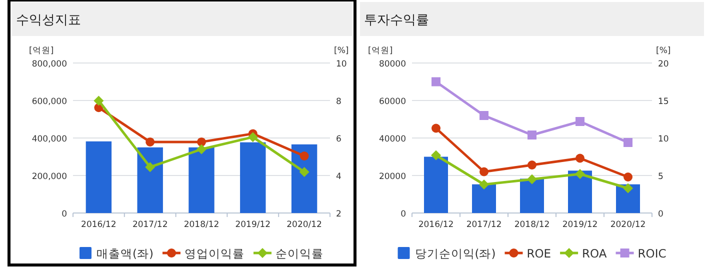 Image resolution: width=708 pixels, height=269 pixels. Describe the element at coordinates (339, 139) in the screenshot. I see `y2-tick-label: 6` at that location.